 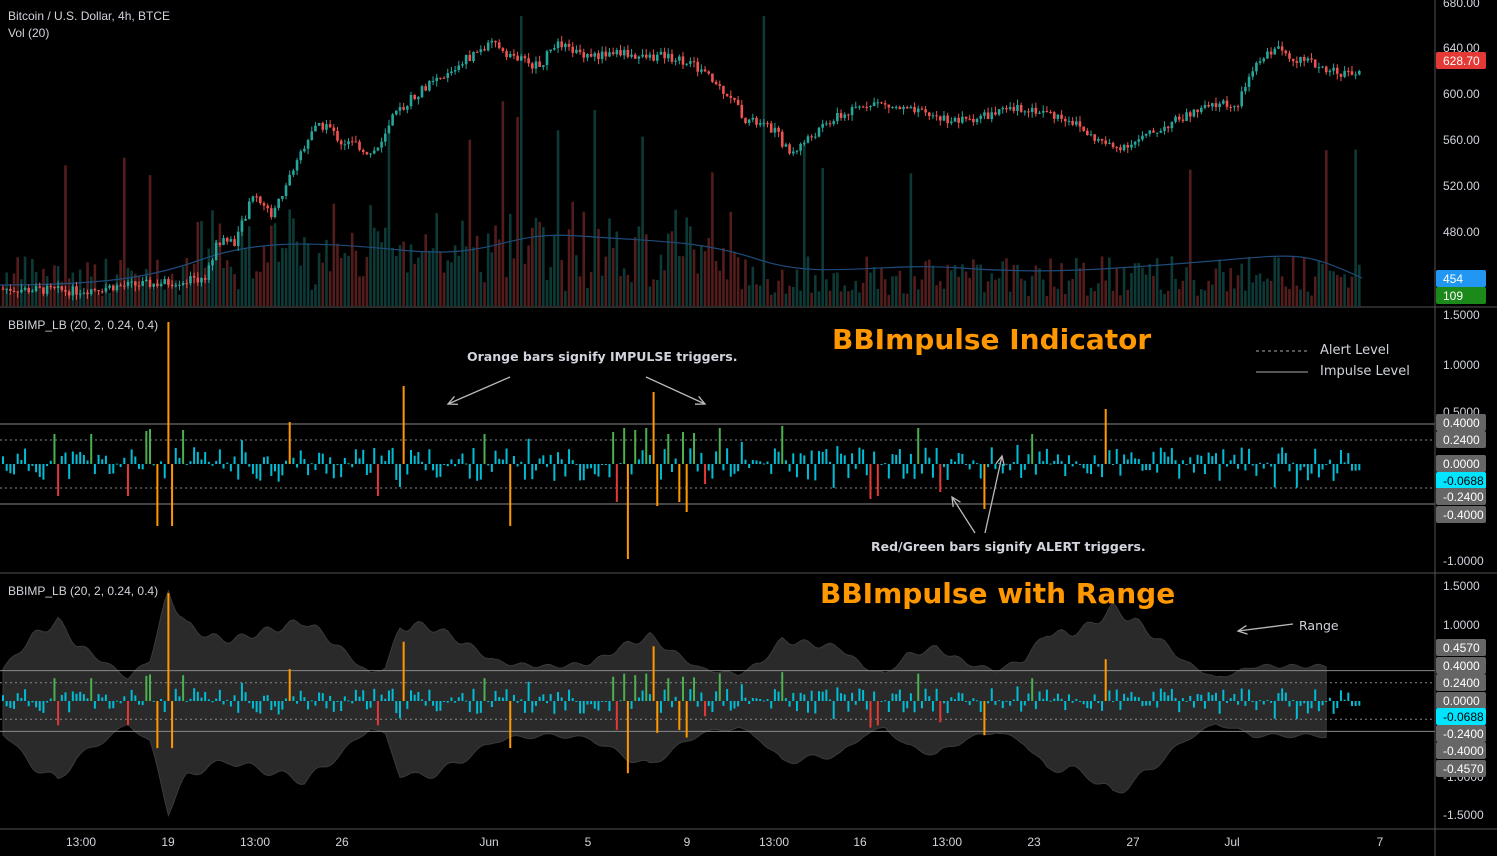 What do you see at coordinates (1461, 278) in the screenshot?
I see `volume-label-1-box` at bounding box center [1461, 278].